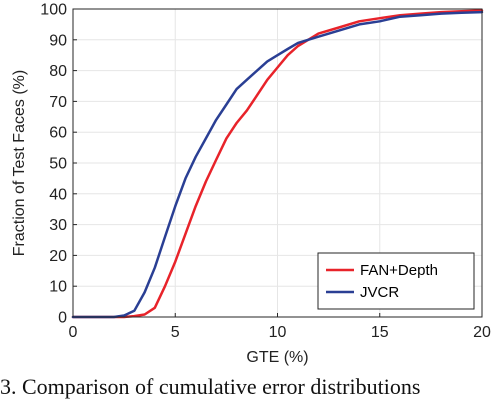  What do you see at coordinates (482, 332) in the screenshot?
I see `x-tick-label: 20` at bounding box center [482, 332].